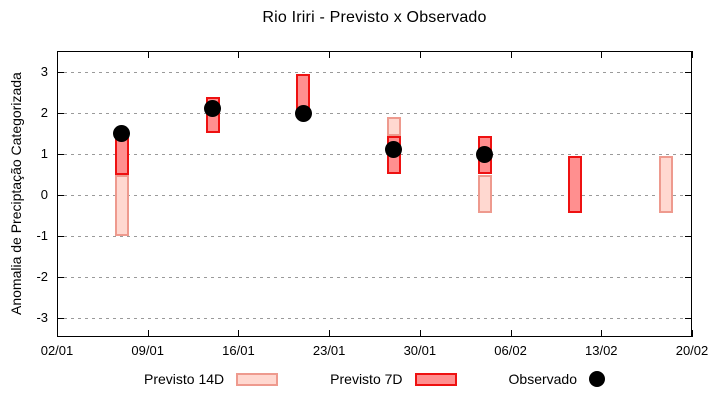 The image size is (720, 400). What do you see at coordinates (44, 71) in the screenshot?
I see `ytick-label: 3` at bounding box center [44, 71].